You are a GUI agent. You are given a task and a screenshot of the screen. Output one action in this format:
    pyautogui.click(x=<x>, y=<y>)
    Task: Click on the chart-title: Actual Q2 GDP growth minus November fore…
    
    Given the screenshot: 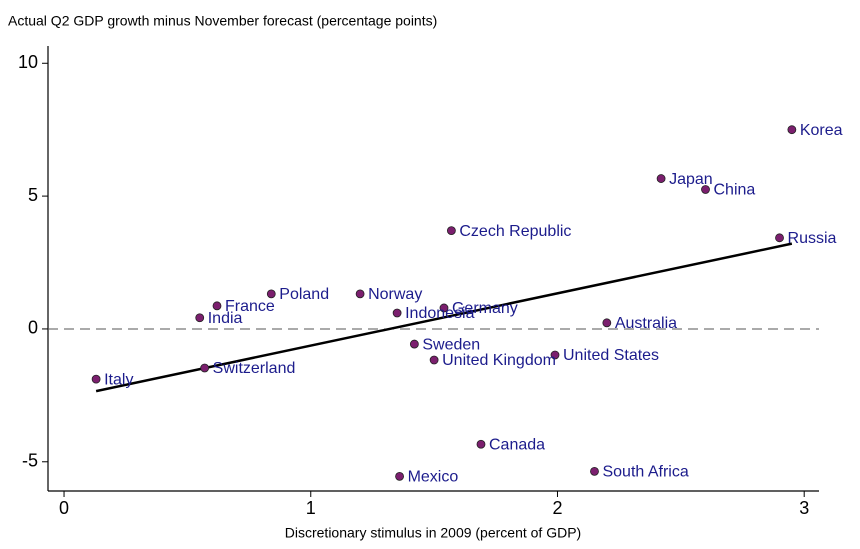 What is the action you would take?
    pyautogui.click(x=222, y=21)
    